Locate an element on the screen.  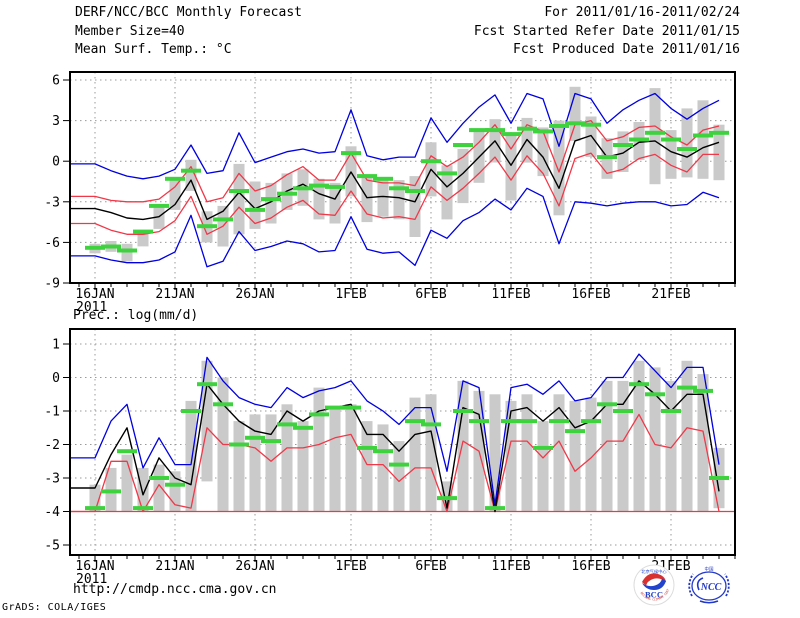
precipitation-chart-xtick-label: 16JAN is located at coordinates (94, 566).